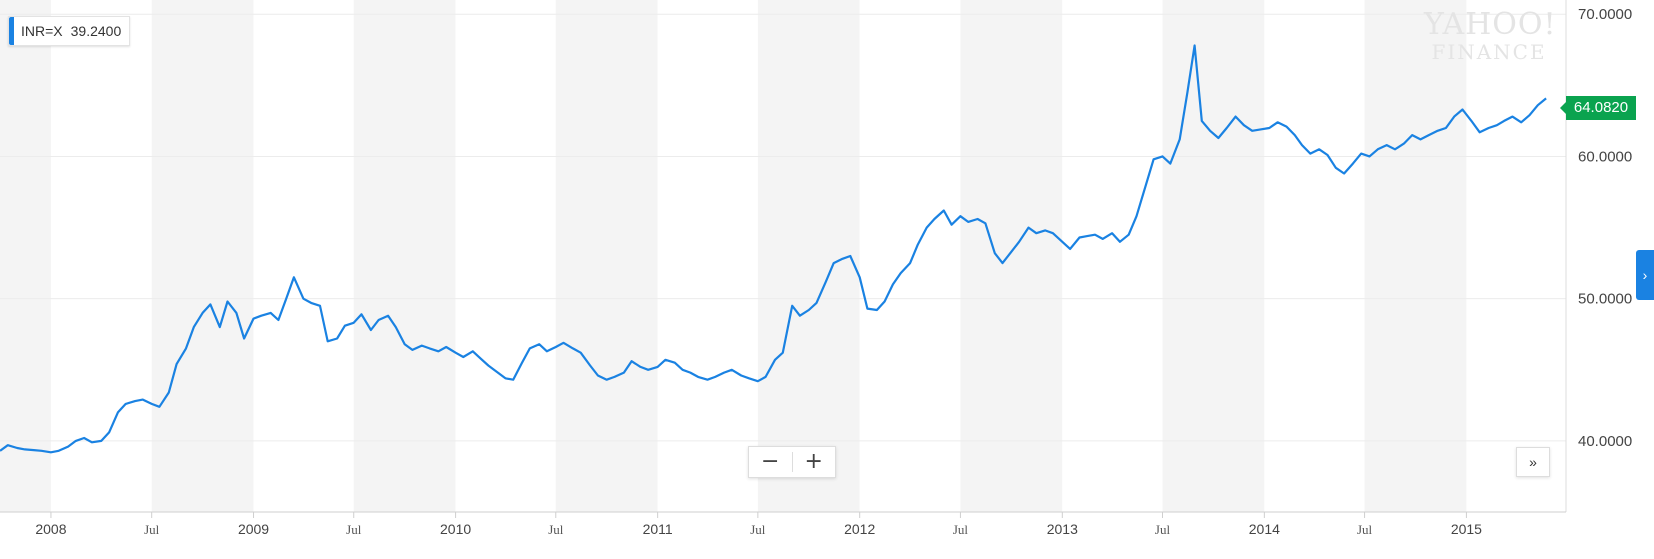 The height and width of the screenshot is (559, 1654). I want to click on zoom-controls: − +, so click(792, 462).